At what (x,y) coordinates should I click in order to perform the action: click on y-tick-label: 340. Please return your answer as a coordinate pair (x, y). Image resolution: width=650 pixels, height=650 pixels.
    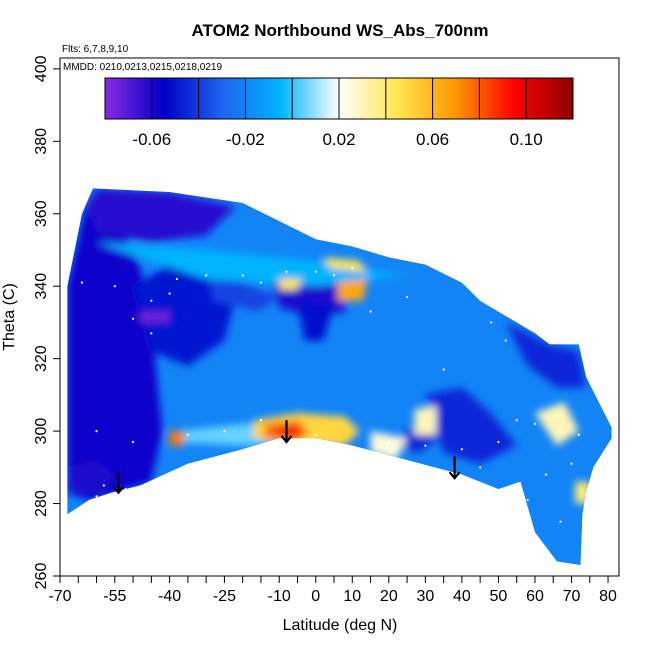
    Looking at the image, I should click on (41, 286).